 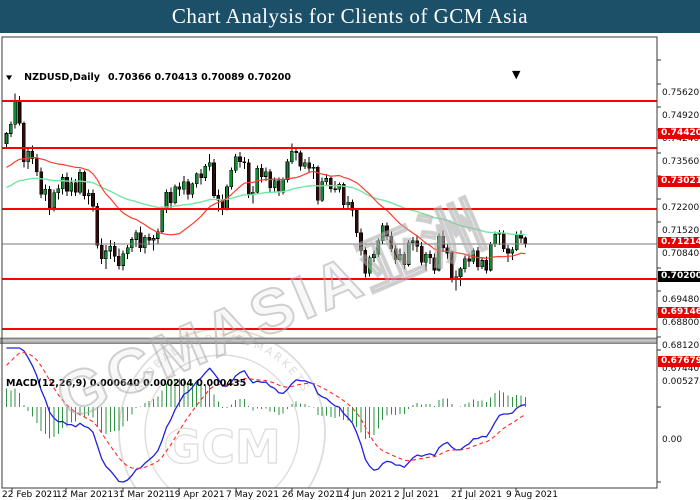 What do you see at coordinates (9, 77) in the screenshot?
I see `chevron-down-icon: ▼` at bounding box center [9, 77].